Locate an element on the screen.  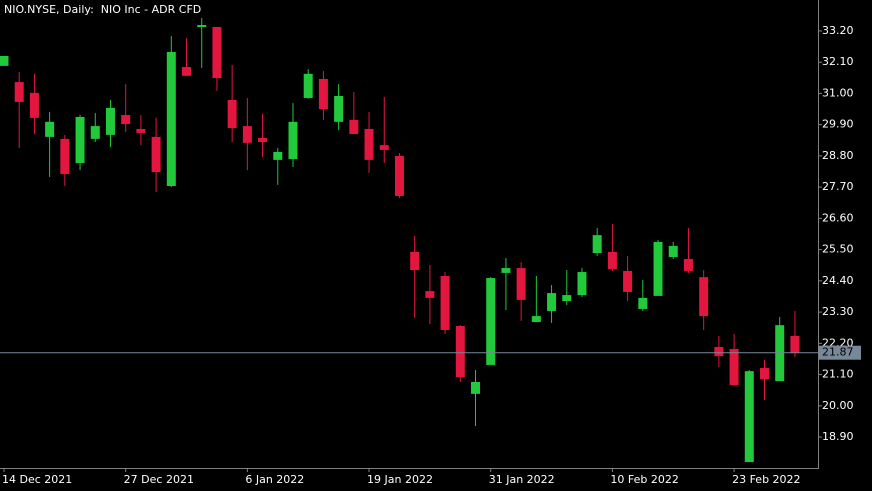
x-tick-label: 27 Dec 2021 is located at coordinates (159, 479).